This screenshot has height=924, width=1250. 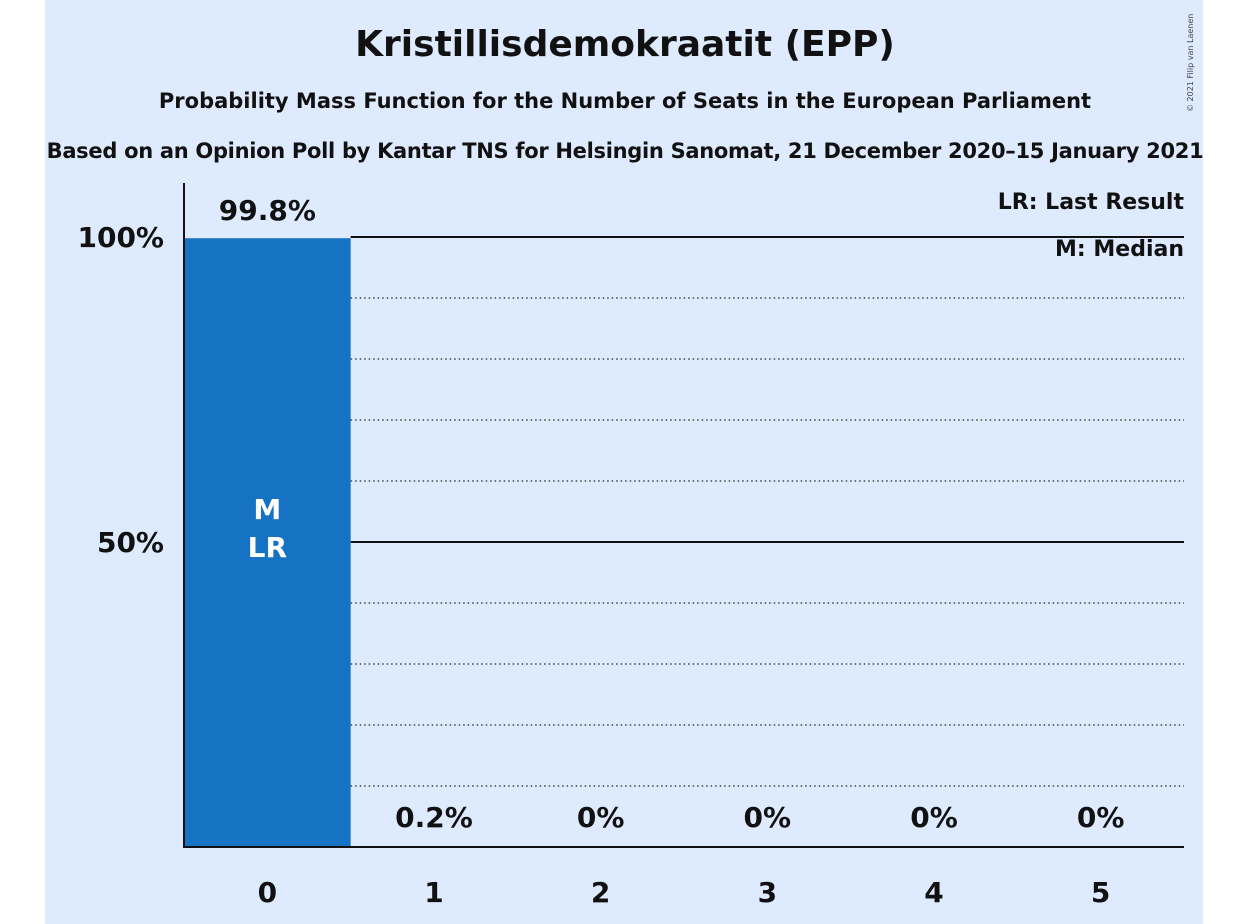 I want to click on bar, so click(x=268, y=543).